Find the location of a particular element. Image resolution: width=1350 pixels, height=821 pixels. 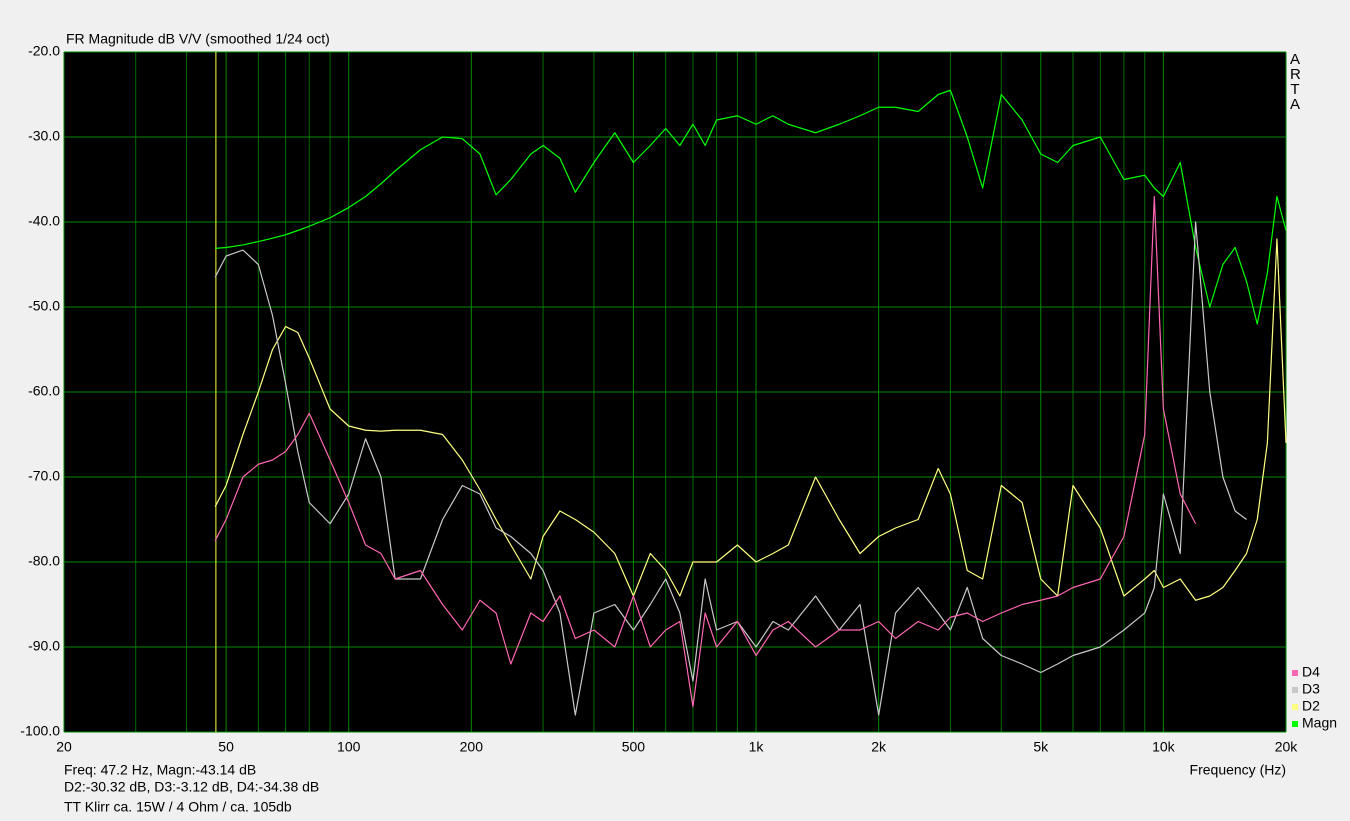

annotation: TT Klirr ca. 15W / 4 Ohm / ca. 105db is located at coordinates (178, 807).